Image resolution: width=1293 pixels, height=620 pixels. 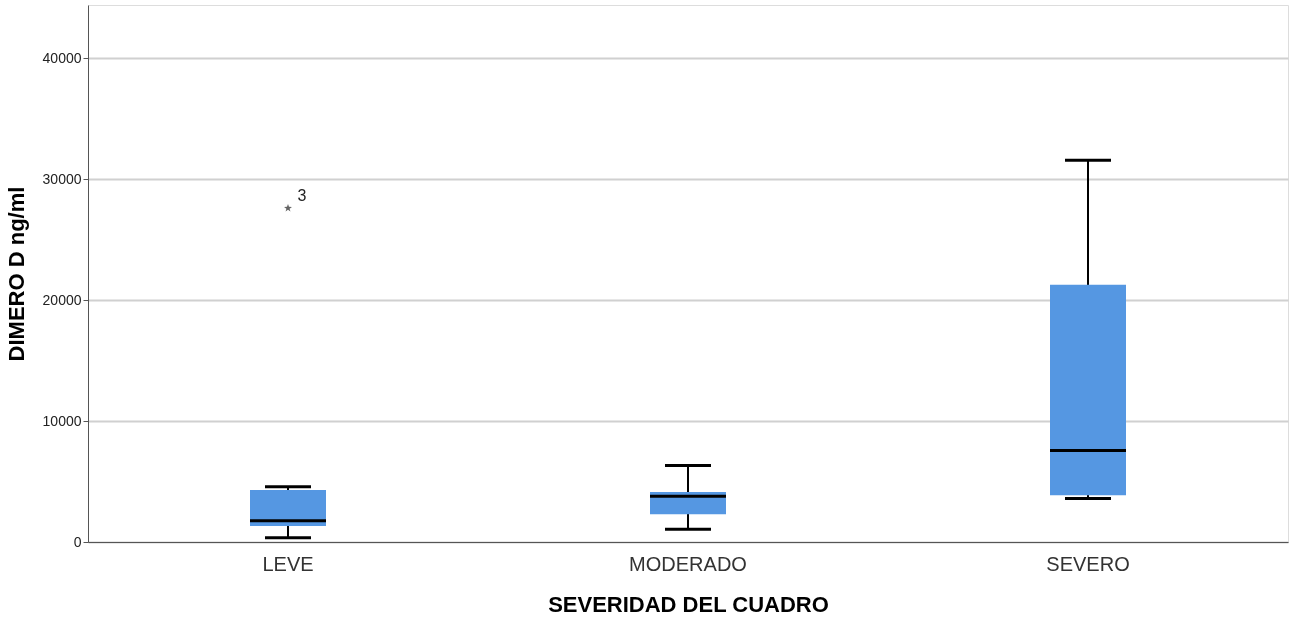 I want to click on x-tick-label: SEVERO, so click(x=1088, y=563).